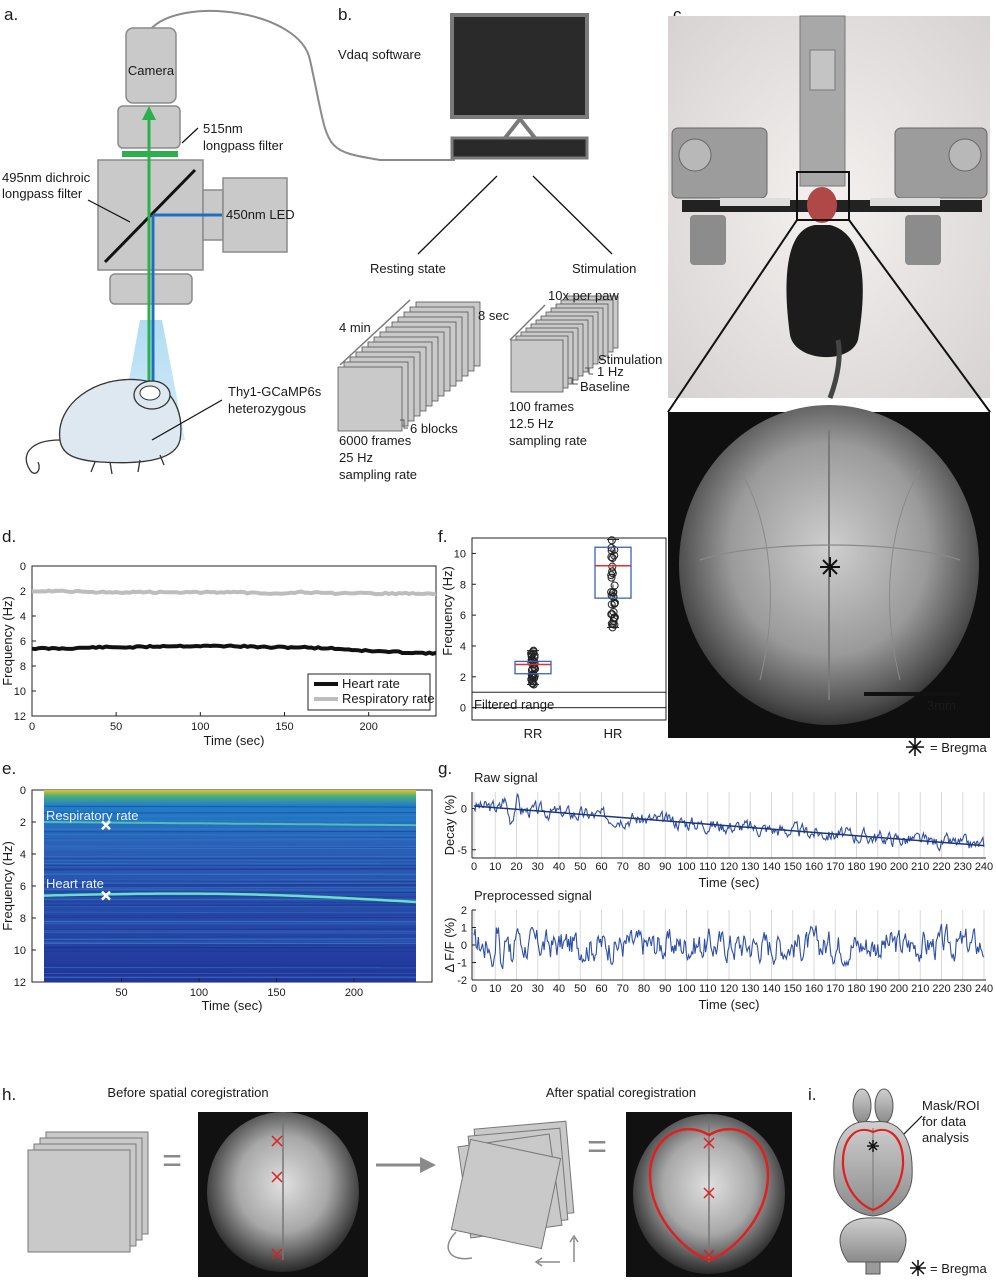  What do you see at coordinates (644, 989) in the screenshot?
I see `x-tick-label: 80` at bounding box center [644, 989].